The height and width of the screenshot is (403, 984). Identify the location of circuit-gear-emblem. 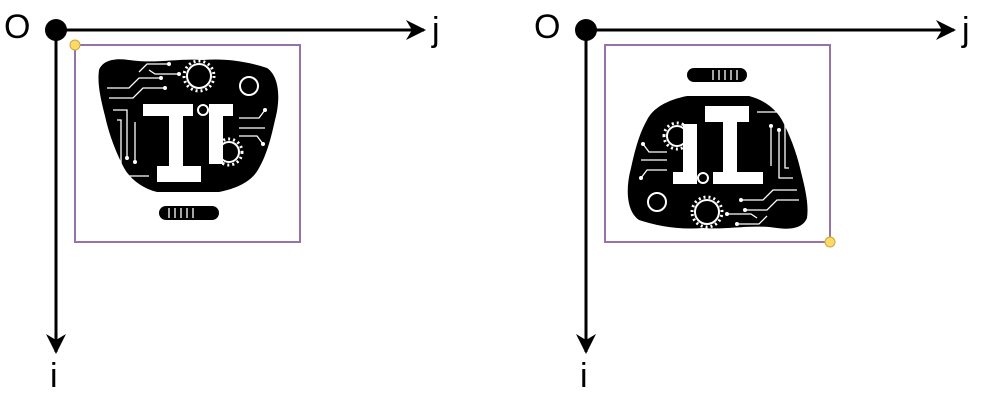
(188, 139).